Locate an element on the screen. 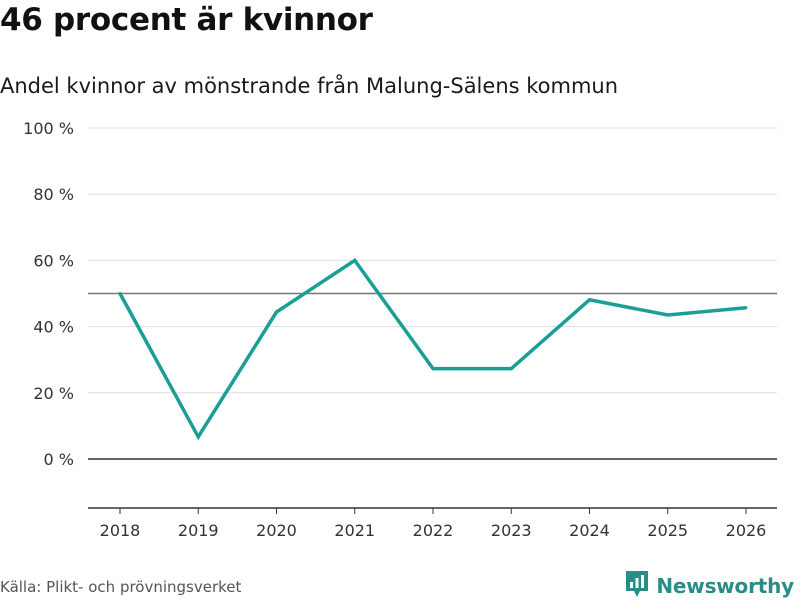 This screenshot has width=800, height=603. x-tick-label: 2025 is located at coordinates (667, 530).